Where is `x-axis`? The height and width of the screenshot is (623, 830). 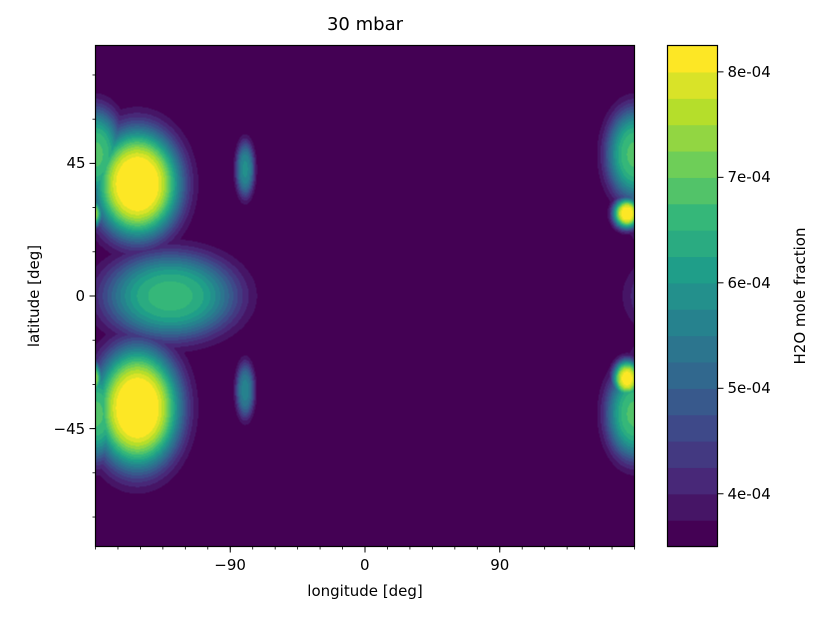
x-axis is located at coordinates (365, 549).